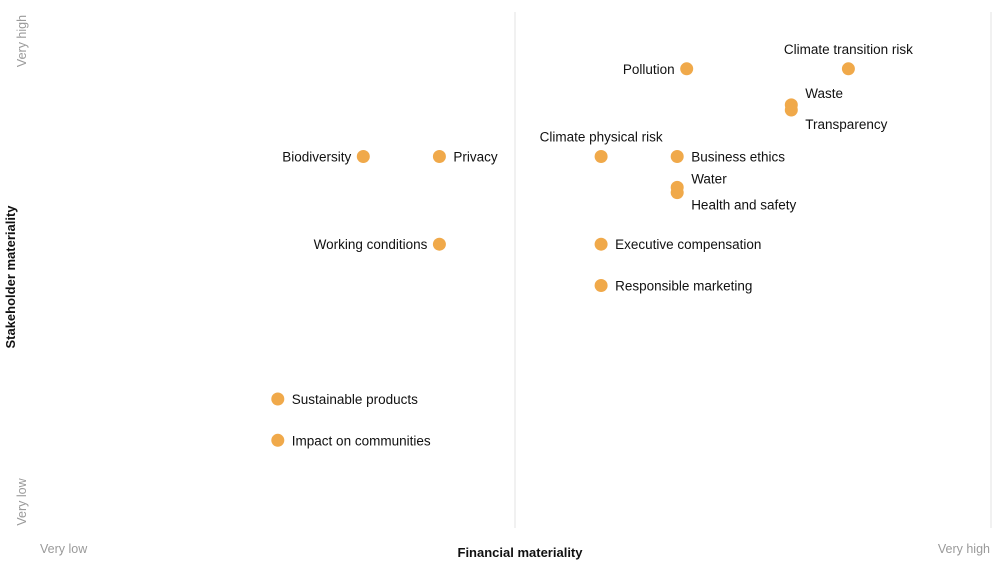 The width and height of the screenshot is (1000, 563). I want to click on x-high-label: Very high, so click(964, 549).